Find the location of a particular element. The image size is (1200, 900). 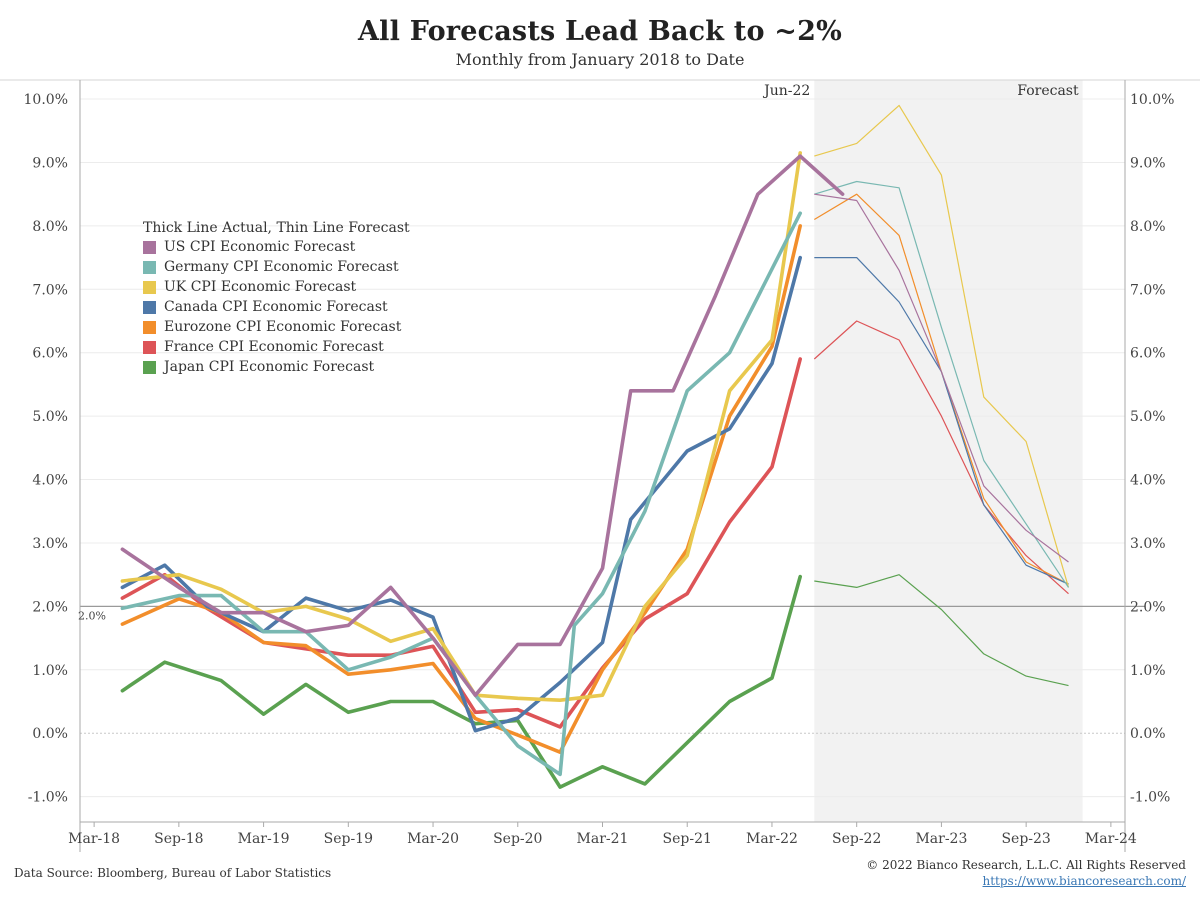

y-tick-label-right: 6.0% is located at coordinates (1148, 354).